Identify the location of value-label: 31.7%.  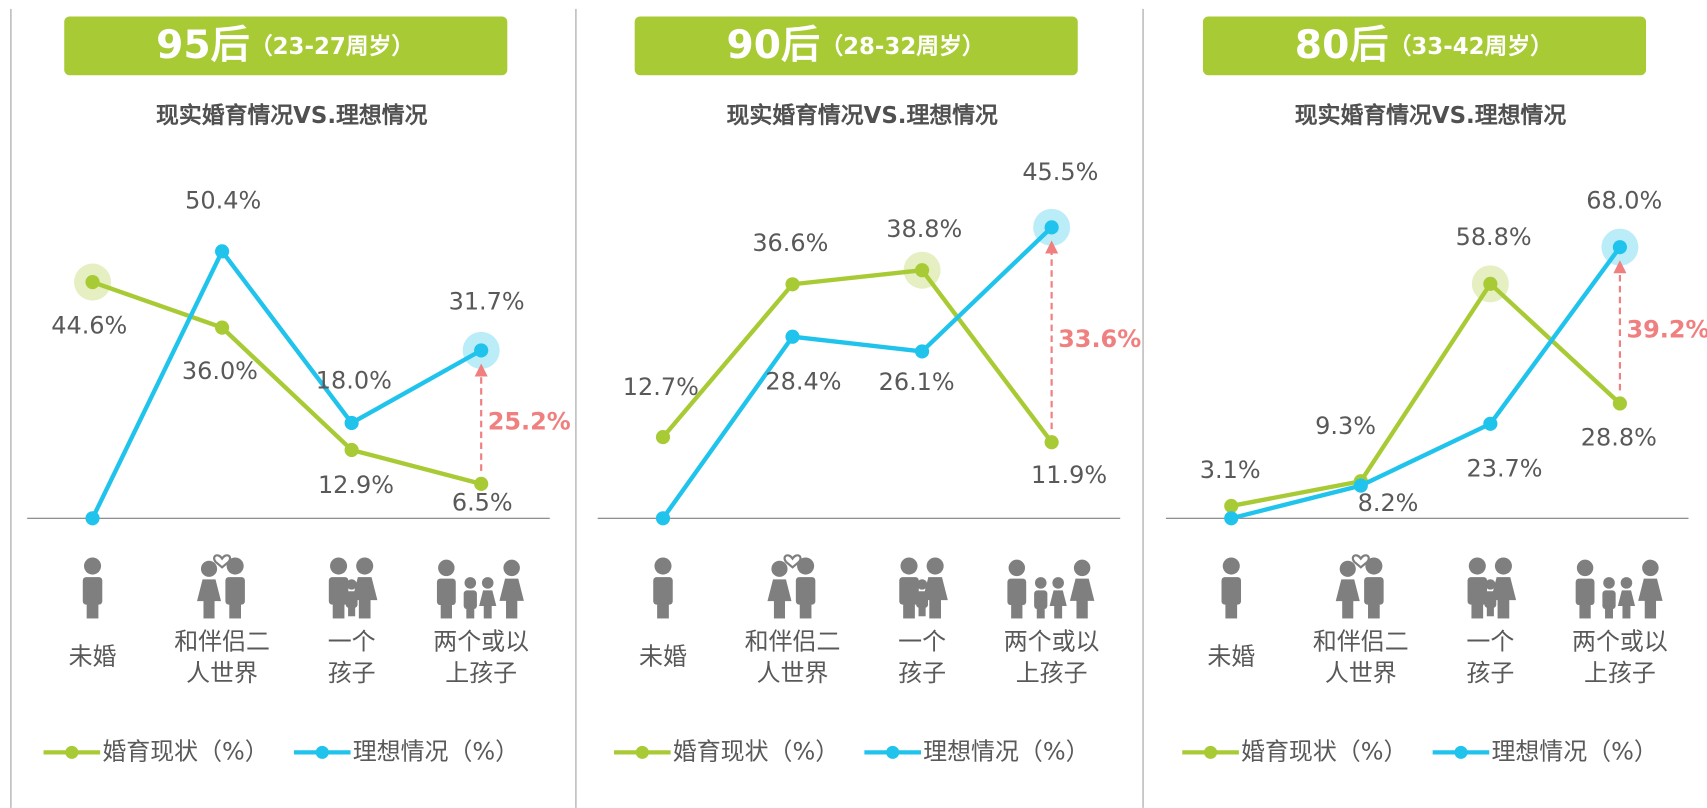
(487, 301).